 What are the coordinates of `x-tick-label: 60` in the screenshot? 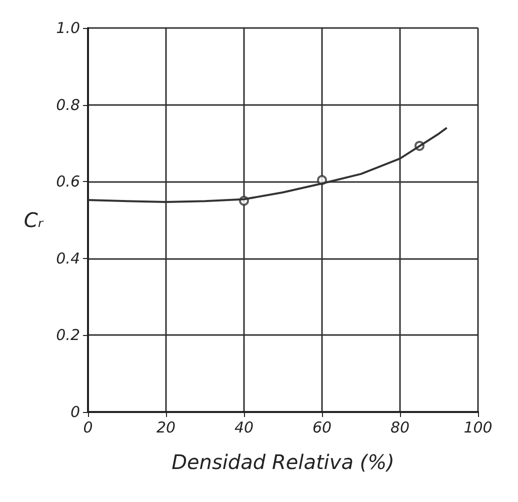 It's located at (322, 427).